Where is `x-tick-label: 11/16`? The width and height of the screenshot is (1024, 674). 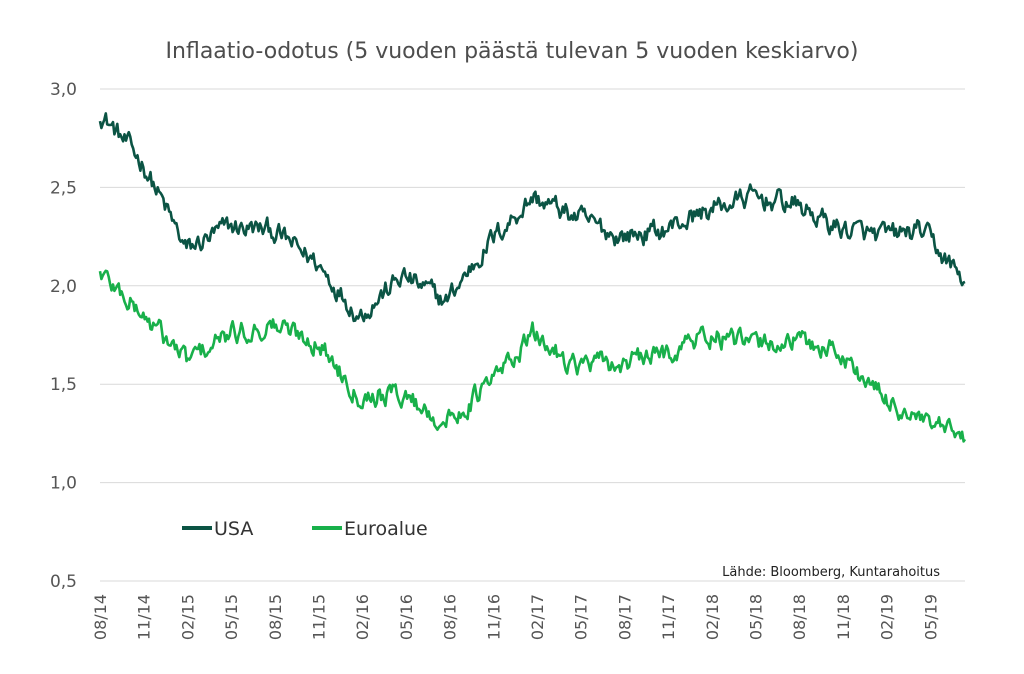
x-tick-label: 11/16 is located at coordinates (493, 617).